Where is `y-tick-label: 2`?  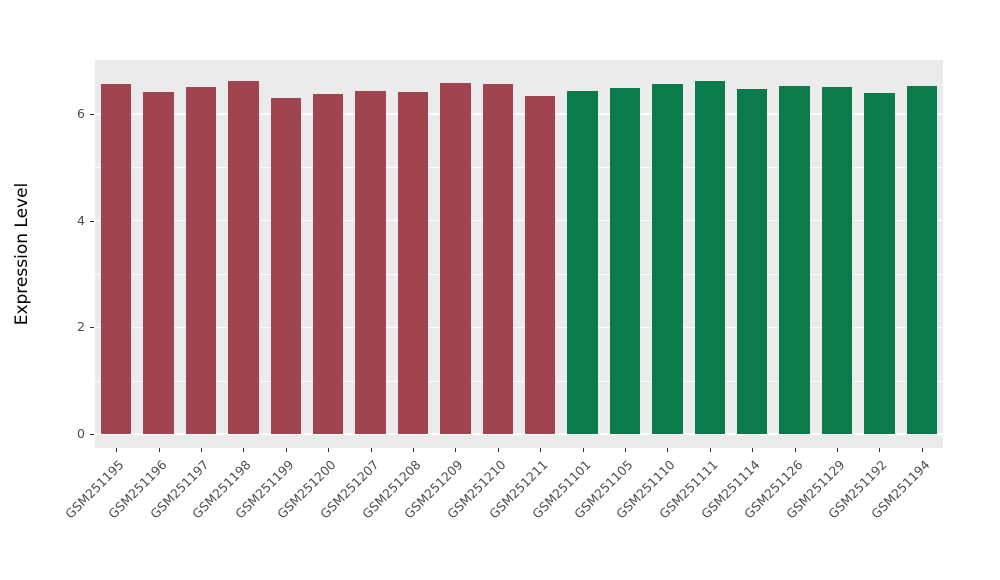 y-tick-label: 2 is located at coordinates (81, 327).